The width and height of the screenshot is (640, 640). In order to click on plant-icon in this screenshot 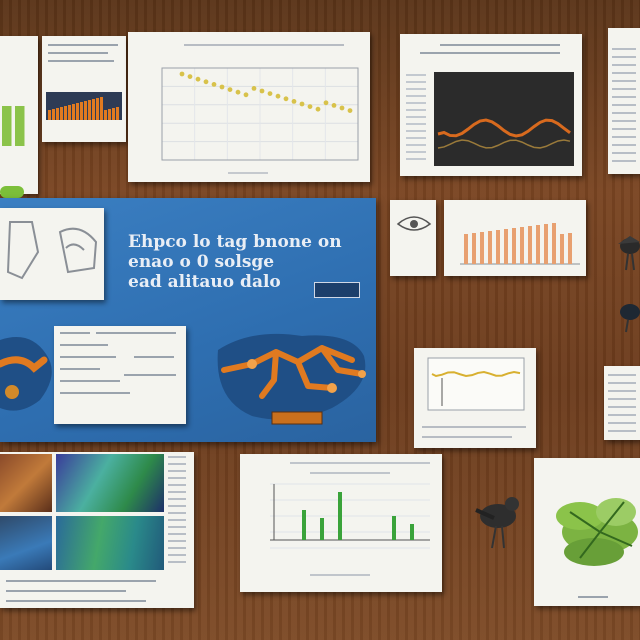, I will do `click(597, 532)`.